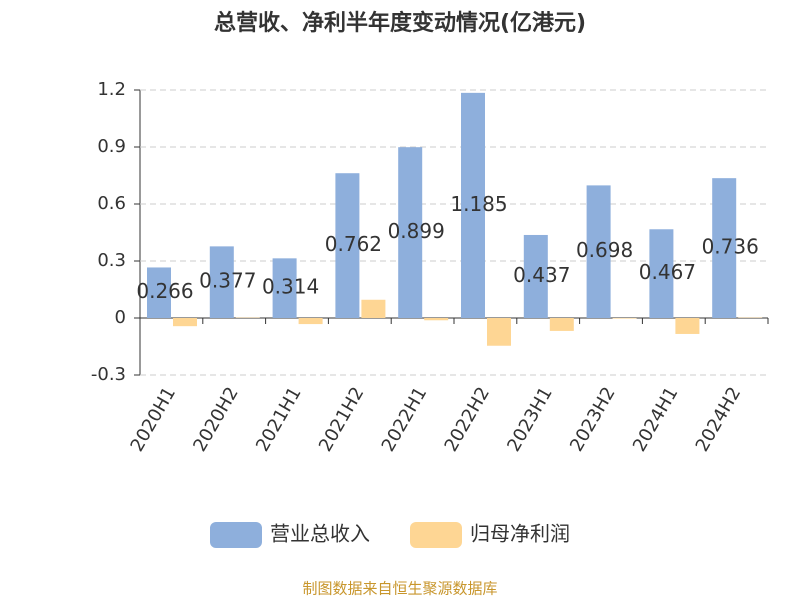 The image size is (800, 604). I want to click on data-label: 0.266, so click(164, 291).